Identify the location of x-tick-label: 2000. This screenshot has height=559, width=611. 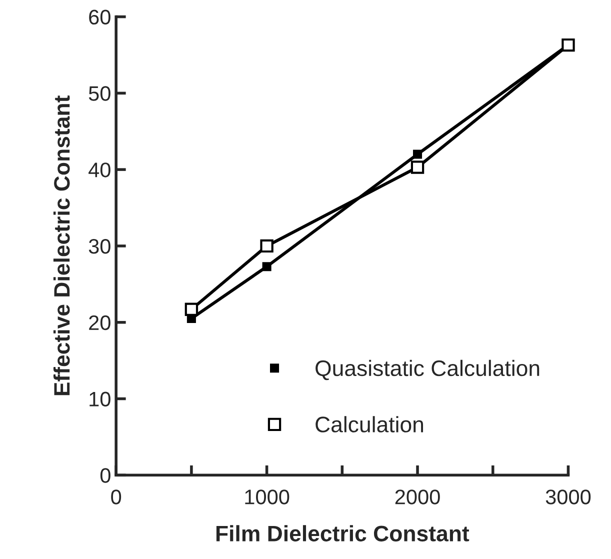
(417, 497).